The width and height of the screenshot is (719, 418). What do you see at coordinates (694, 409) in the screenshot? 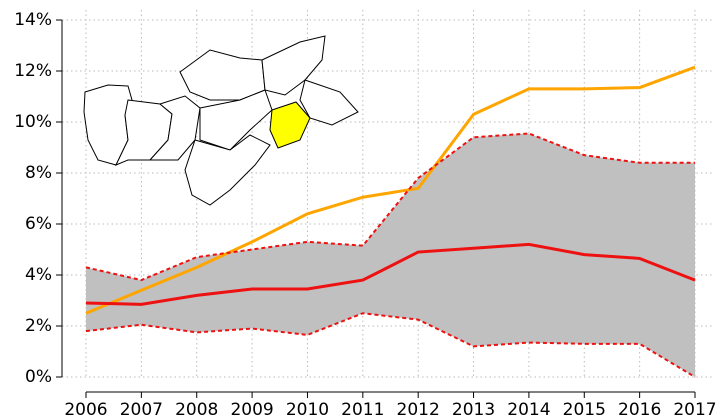
I see `x-tick-label: 2017` at bounding box center [694, 409].